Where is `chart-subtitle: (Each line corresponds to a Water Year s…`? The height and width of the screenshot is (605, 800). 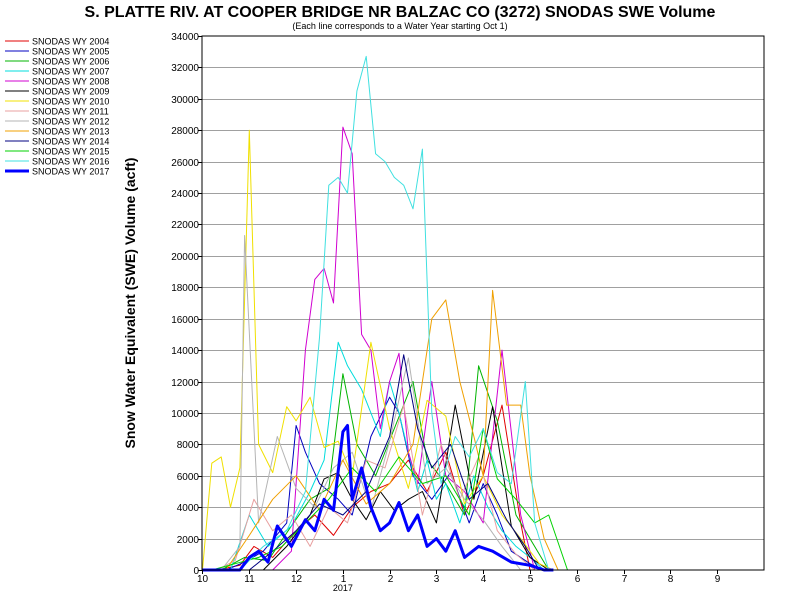
chart-subtitle: (Each line corresponds to a Water Year s… is located at coordinates (399, 26).